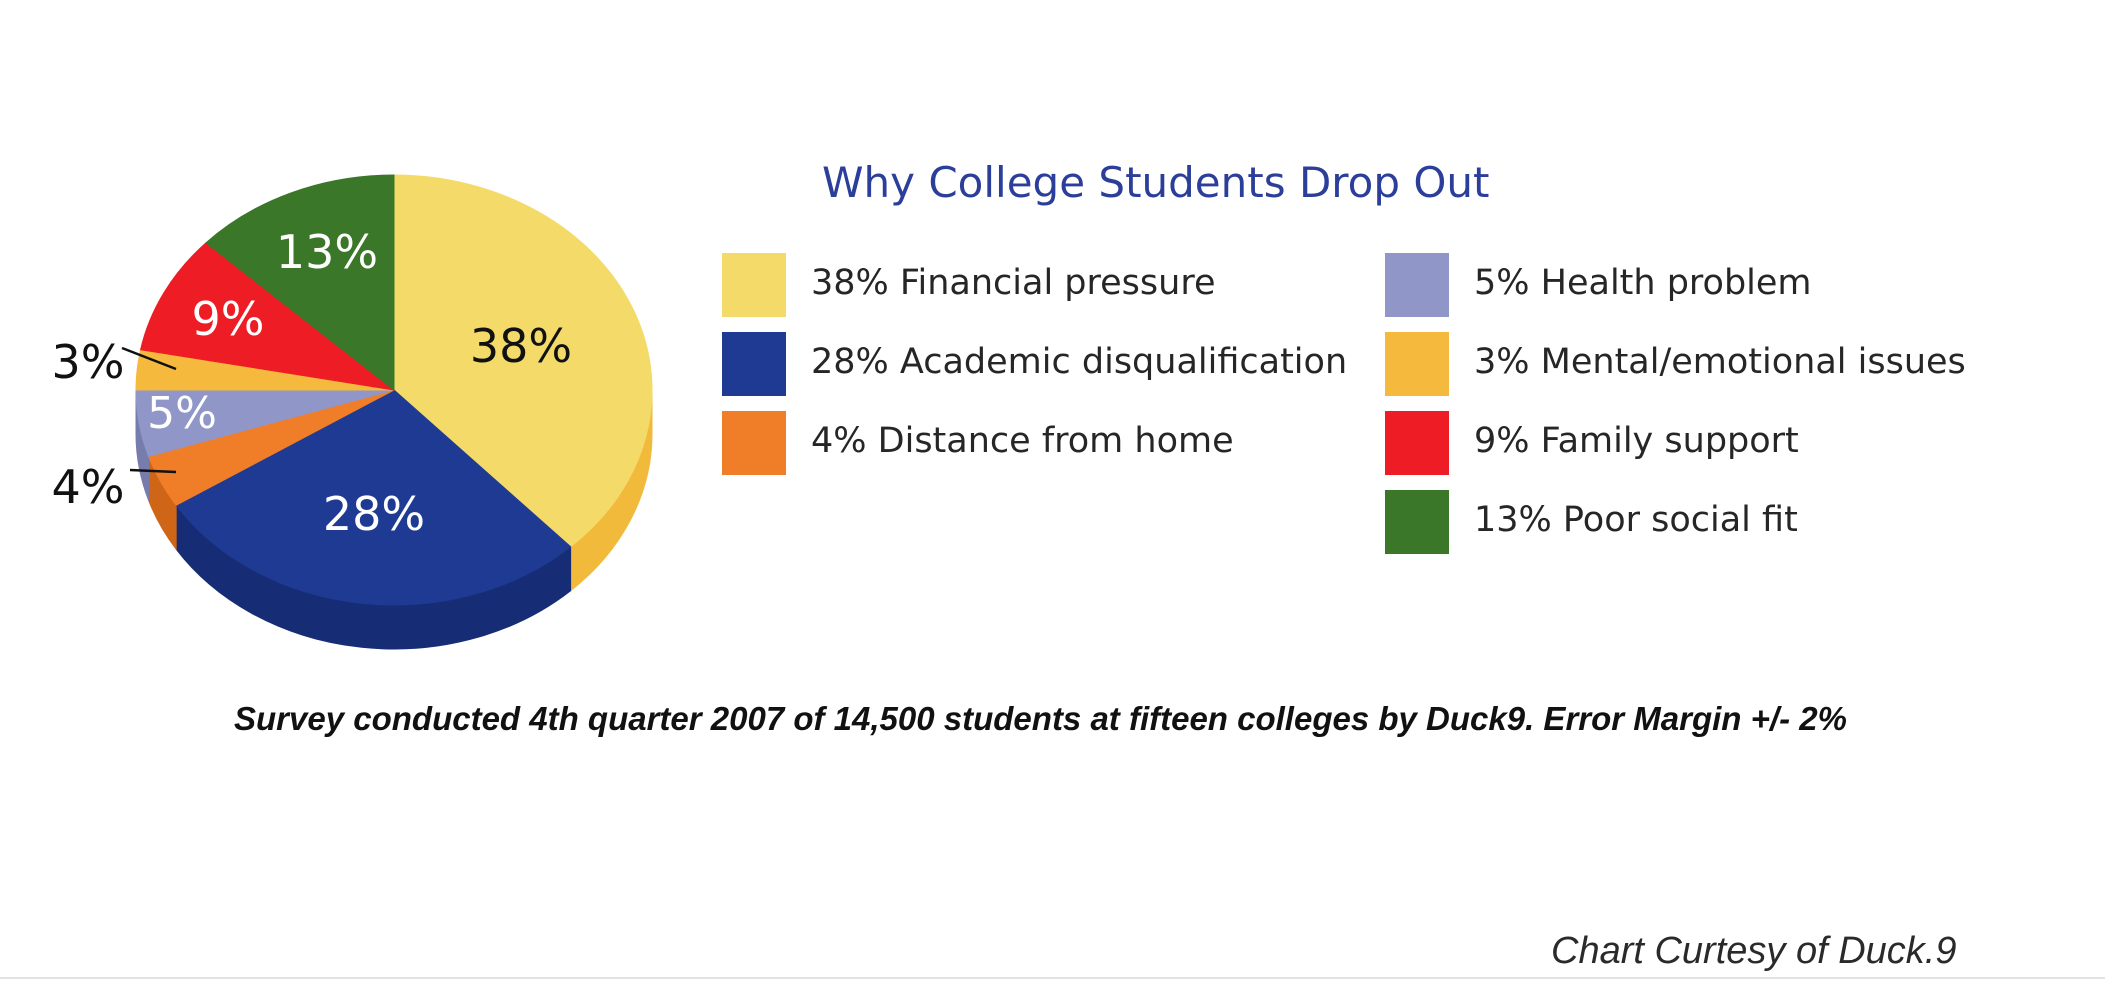 This screenshot has height=981, width=2105. I want to click on slice-label: 3%, so click(88, 362).